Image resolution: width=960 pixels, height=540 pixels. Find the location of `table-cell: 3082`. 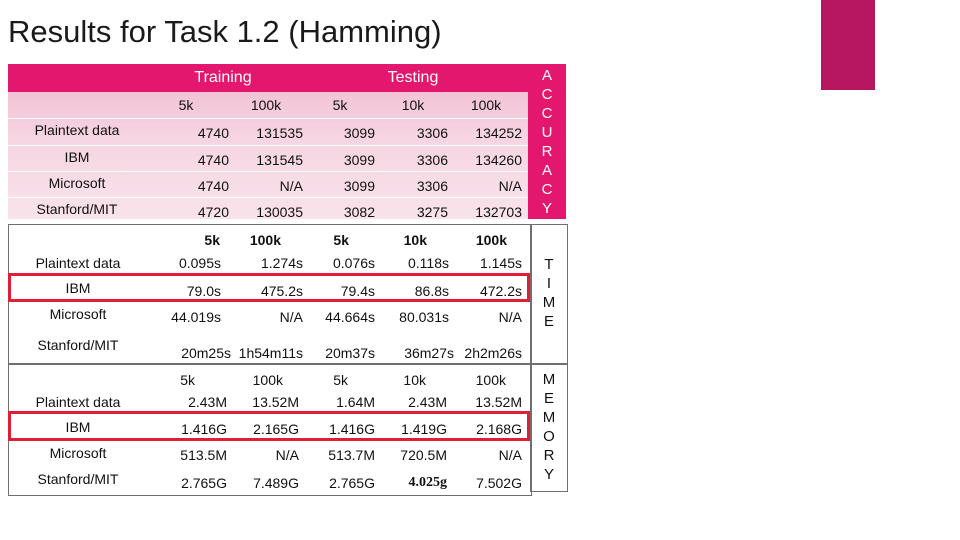

table-cell: 3082 is located at coordinates (359, 212).